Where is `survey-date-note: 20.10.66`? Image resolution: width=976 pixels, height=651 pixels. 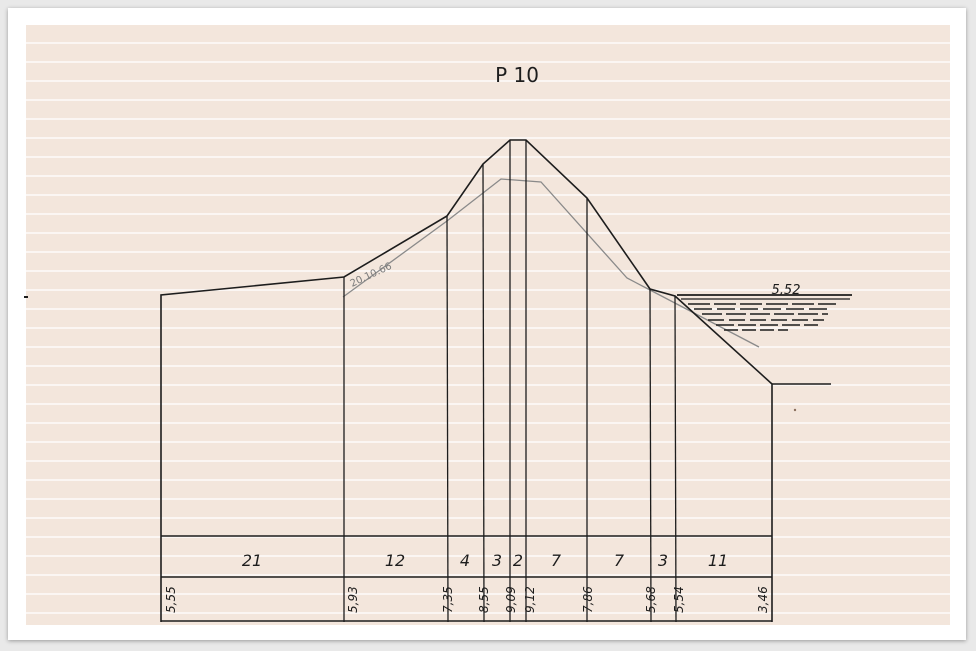
survey-date-note: 20.10.66 is located at coordinates (371, 275).